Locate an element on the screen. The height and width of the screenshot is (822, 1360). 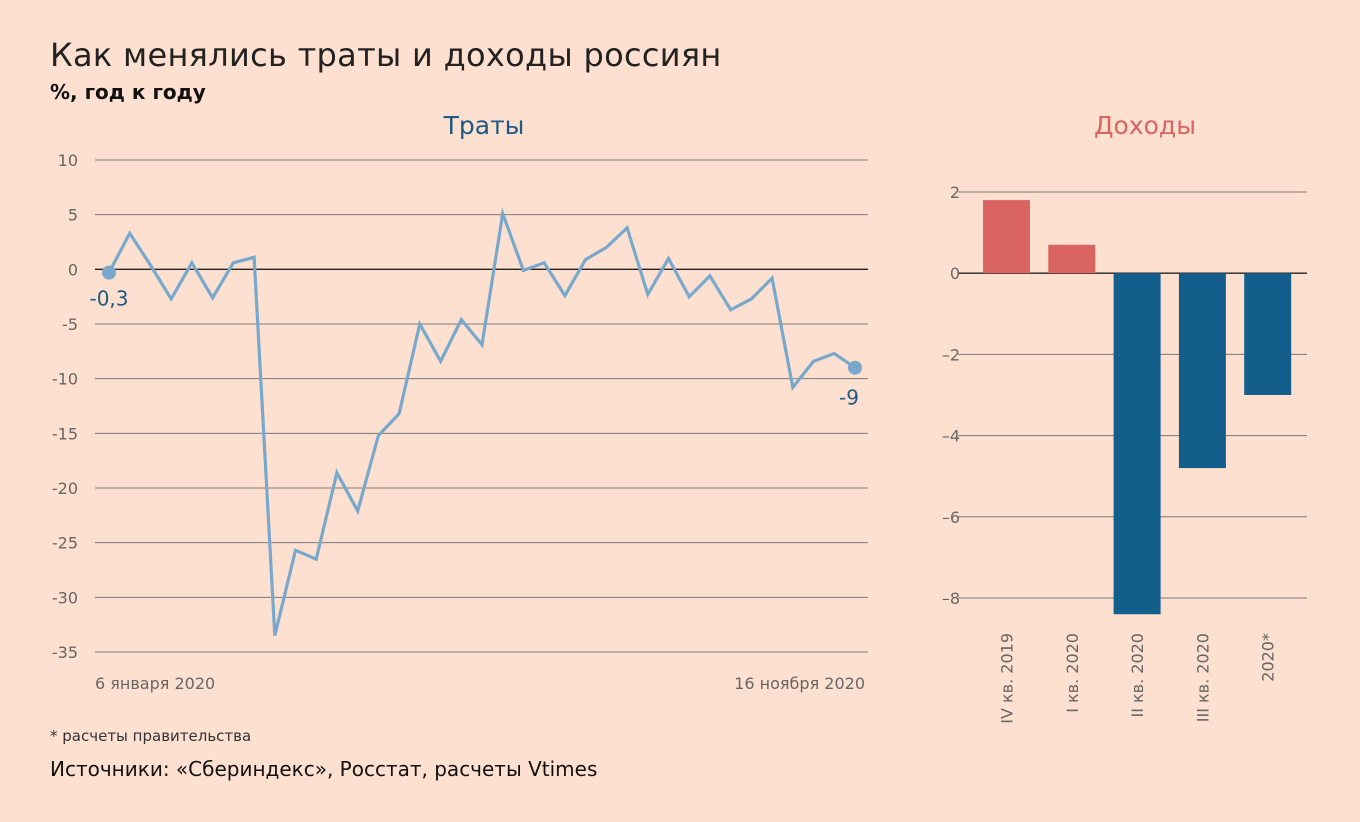
income-category-label: I кв. 2020 is located at coordinates (1072, 673).